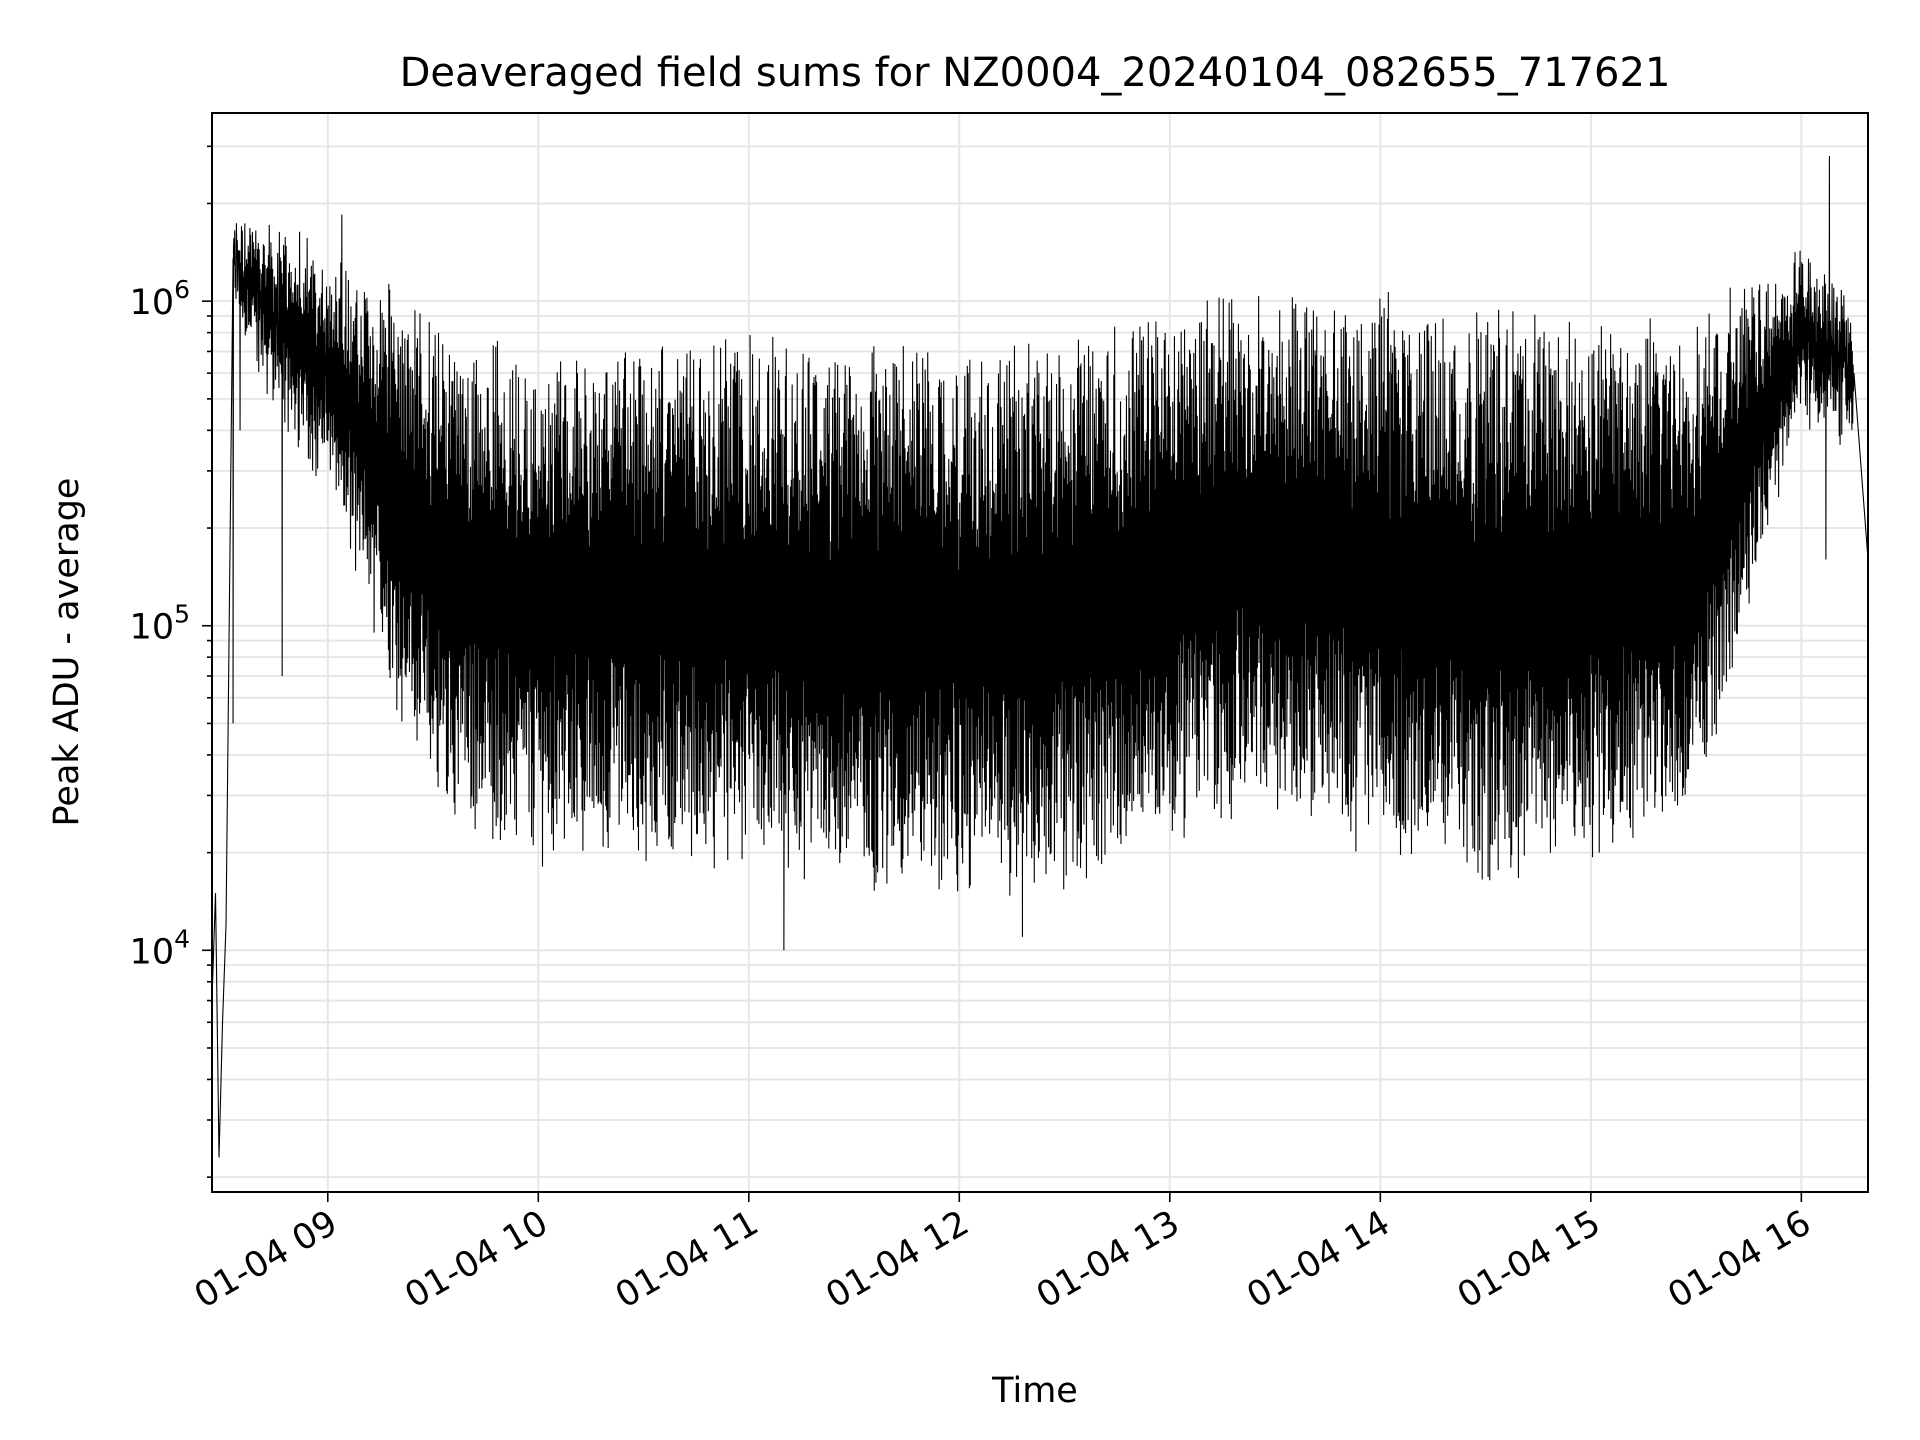 Image resolution: width=1920 pixels, height=1440 pixels. What do you see at coordinates (67, 652) in the screenshot?
I see `y-axis-label: Peak ADU - average` at bounding box center [67, 652].